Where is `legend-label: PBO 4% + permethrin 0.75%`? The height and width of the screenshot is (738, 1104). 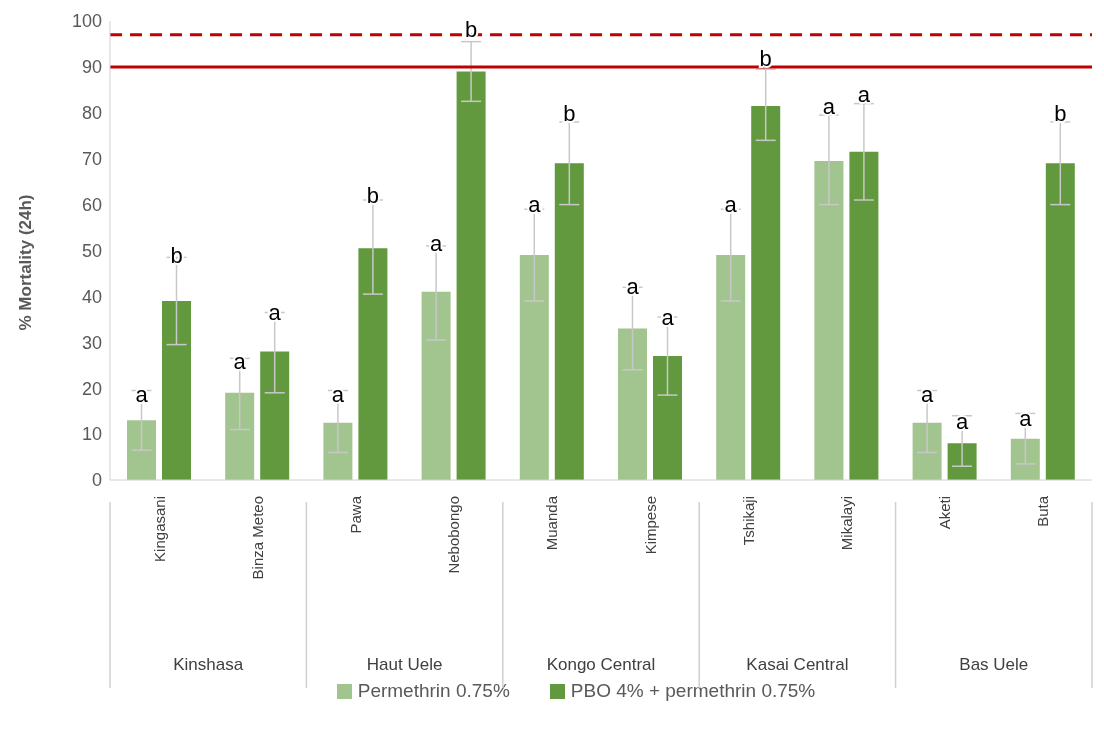
legend-label: PBO 4% + permethrin 0.75% is located at coordinates (692, 691).